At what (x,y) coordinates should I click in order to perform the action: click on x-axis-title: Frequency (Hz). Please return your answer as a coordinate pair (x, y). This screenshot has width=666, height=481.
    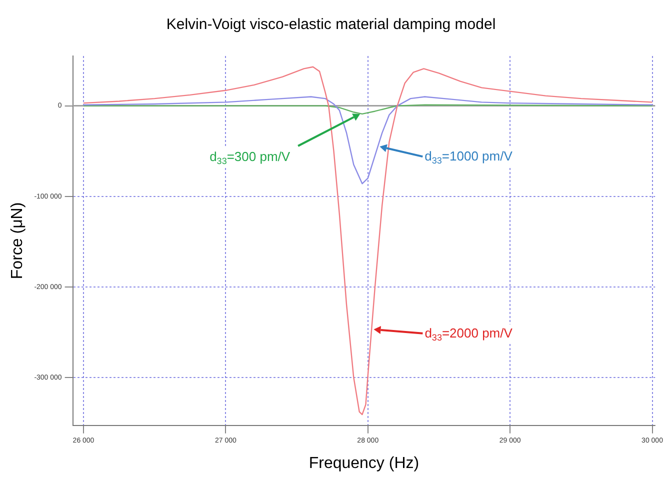
    Looking at the image, I should click on (364, 463).